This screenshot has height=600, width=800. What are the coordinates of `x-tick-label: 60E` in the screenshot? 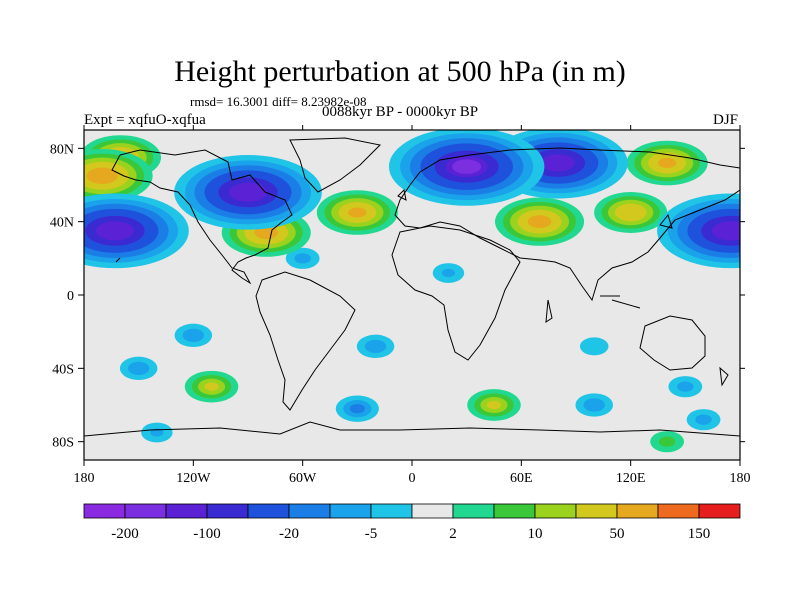 It's located at (521, 478).